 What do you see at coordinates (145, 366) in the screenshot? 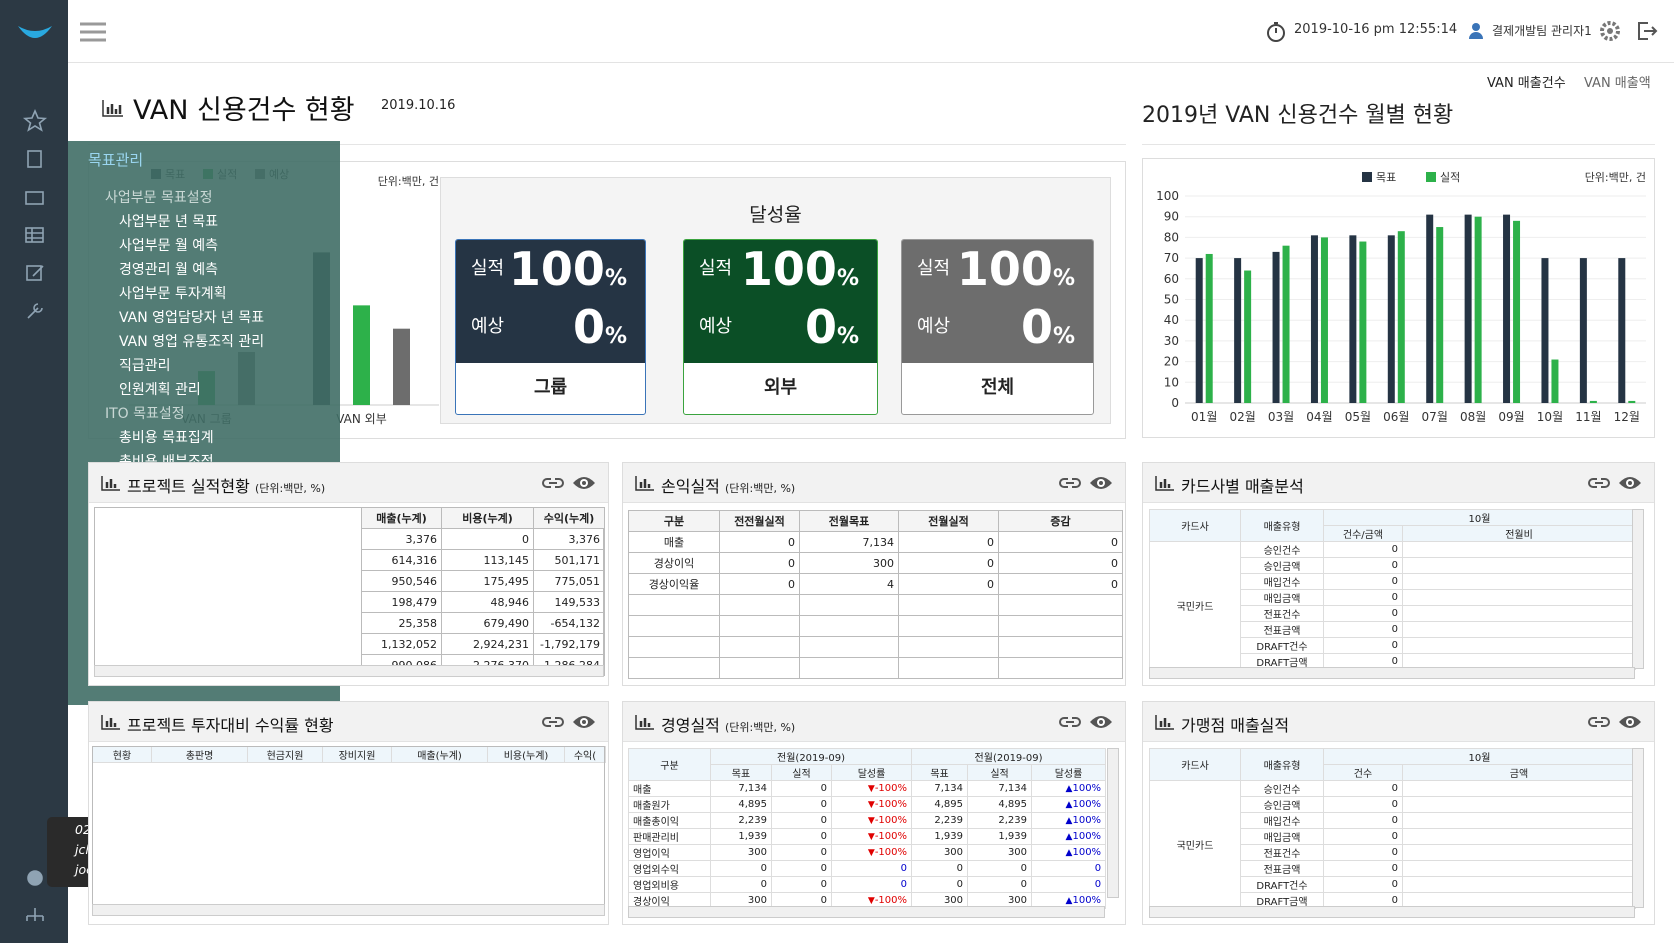
I see `menu-item: 직급관리` at bounding box center [145, 366].